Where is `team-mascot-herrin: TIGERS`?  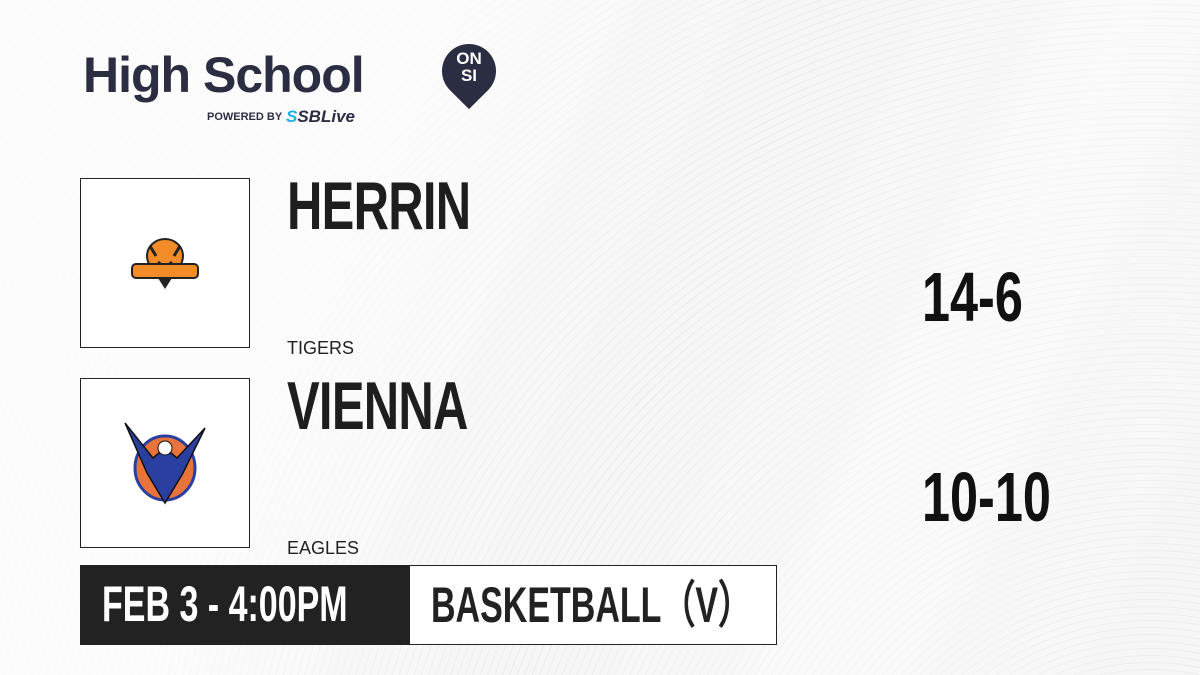 team-mascot-herrin: TIGERS is located at coordinates (321, 348).